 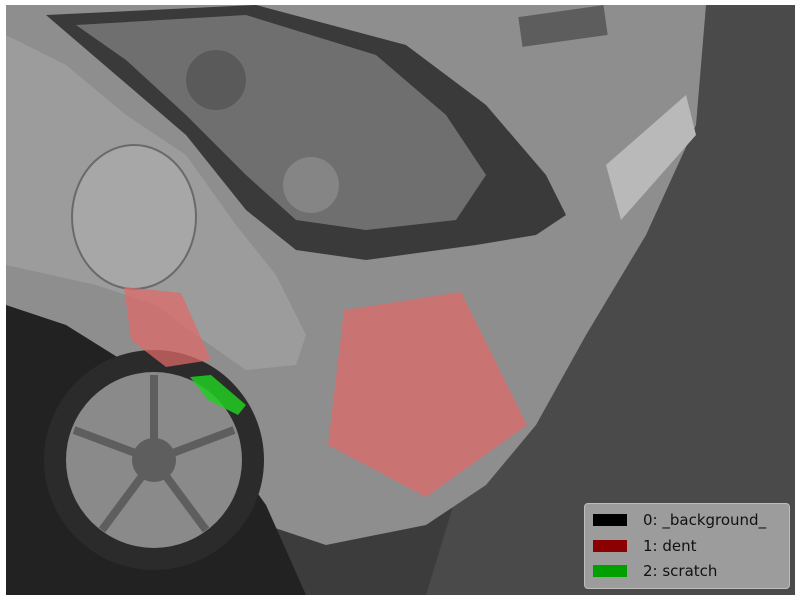 I want to click on legend-label-background: 0: _background_, so click(x=705, y=520).